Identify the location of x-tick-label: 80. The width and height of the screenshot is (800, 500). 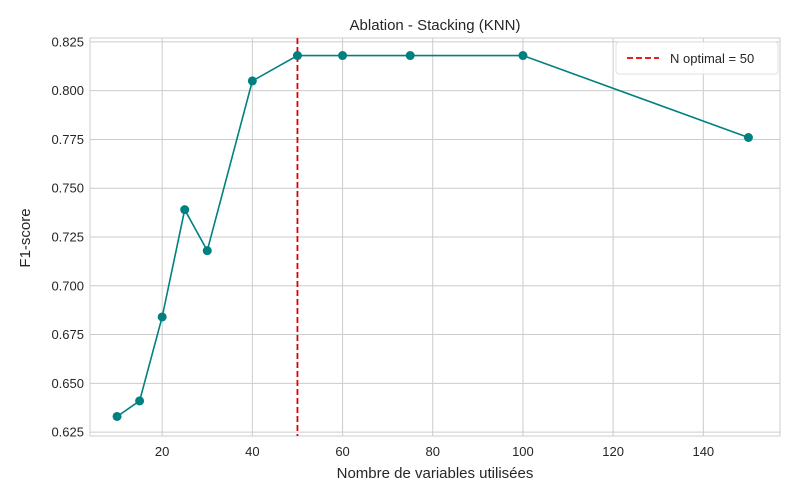
(433, 451).